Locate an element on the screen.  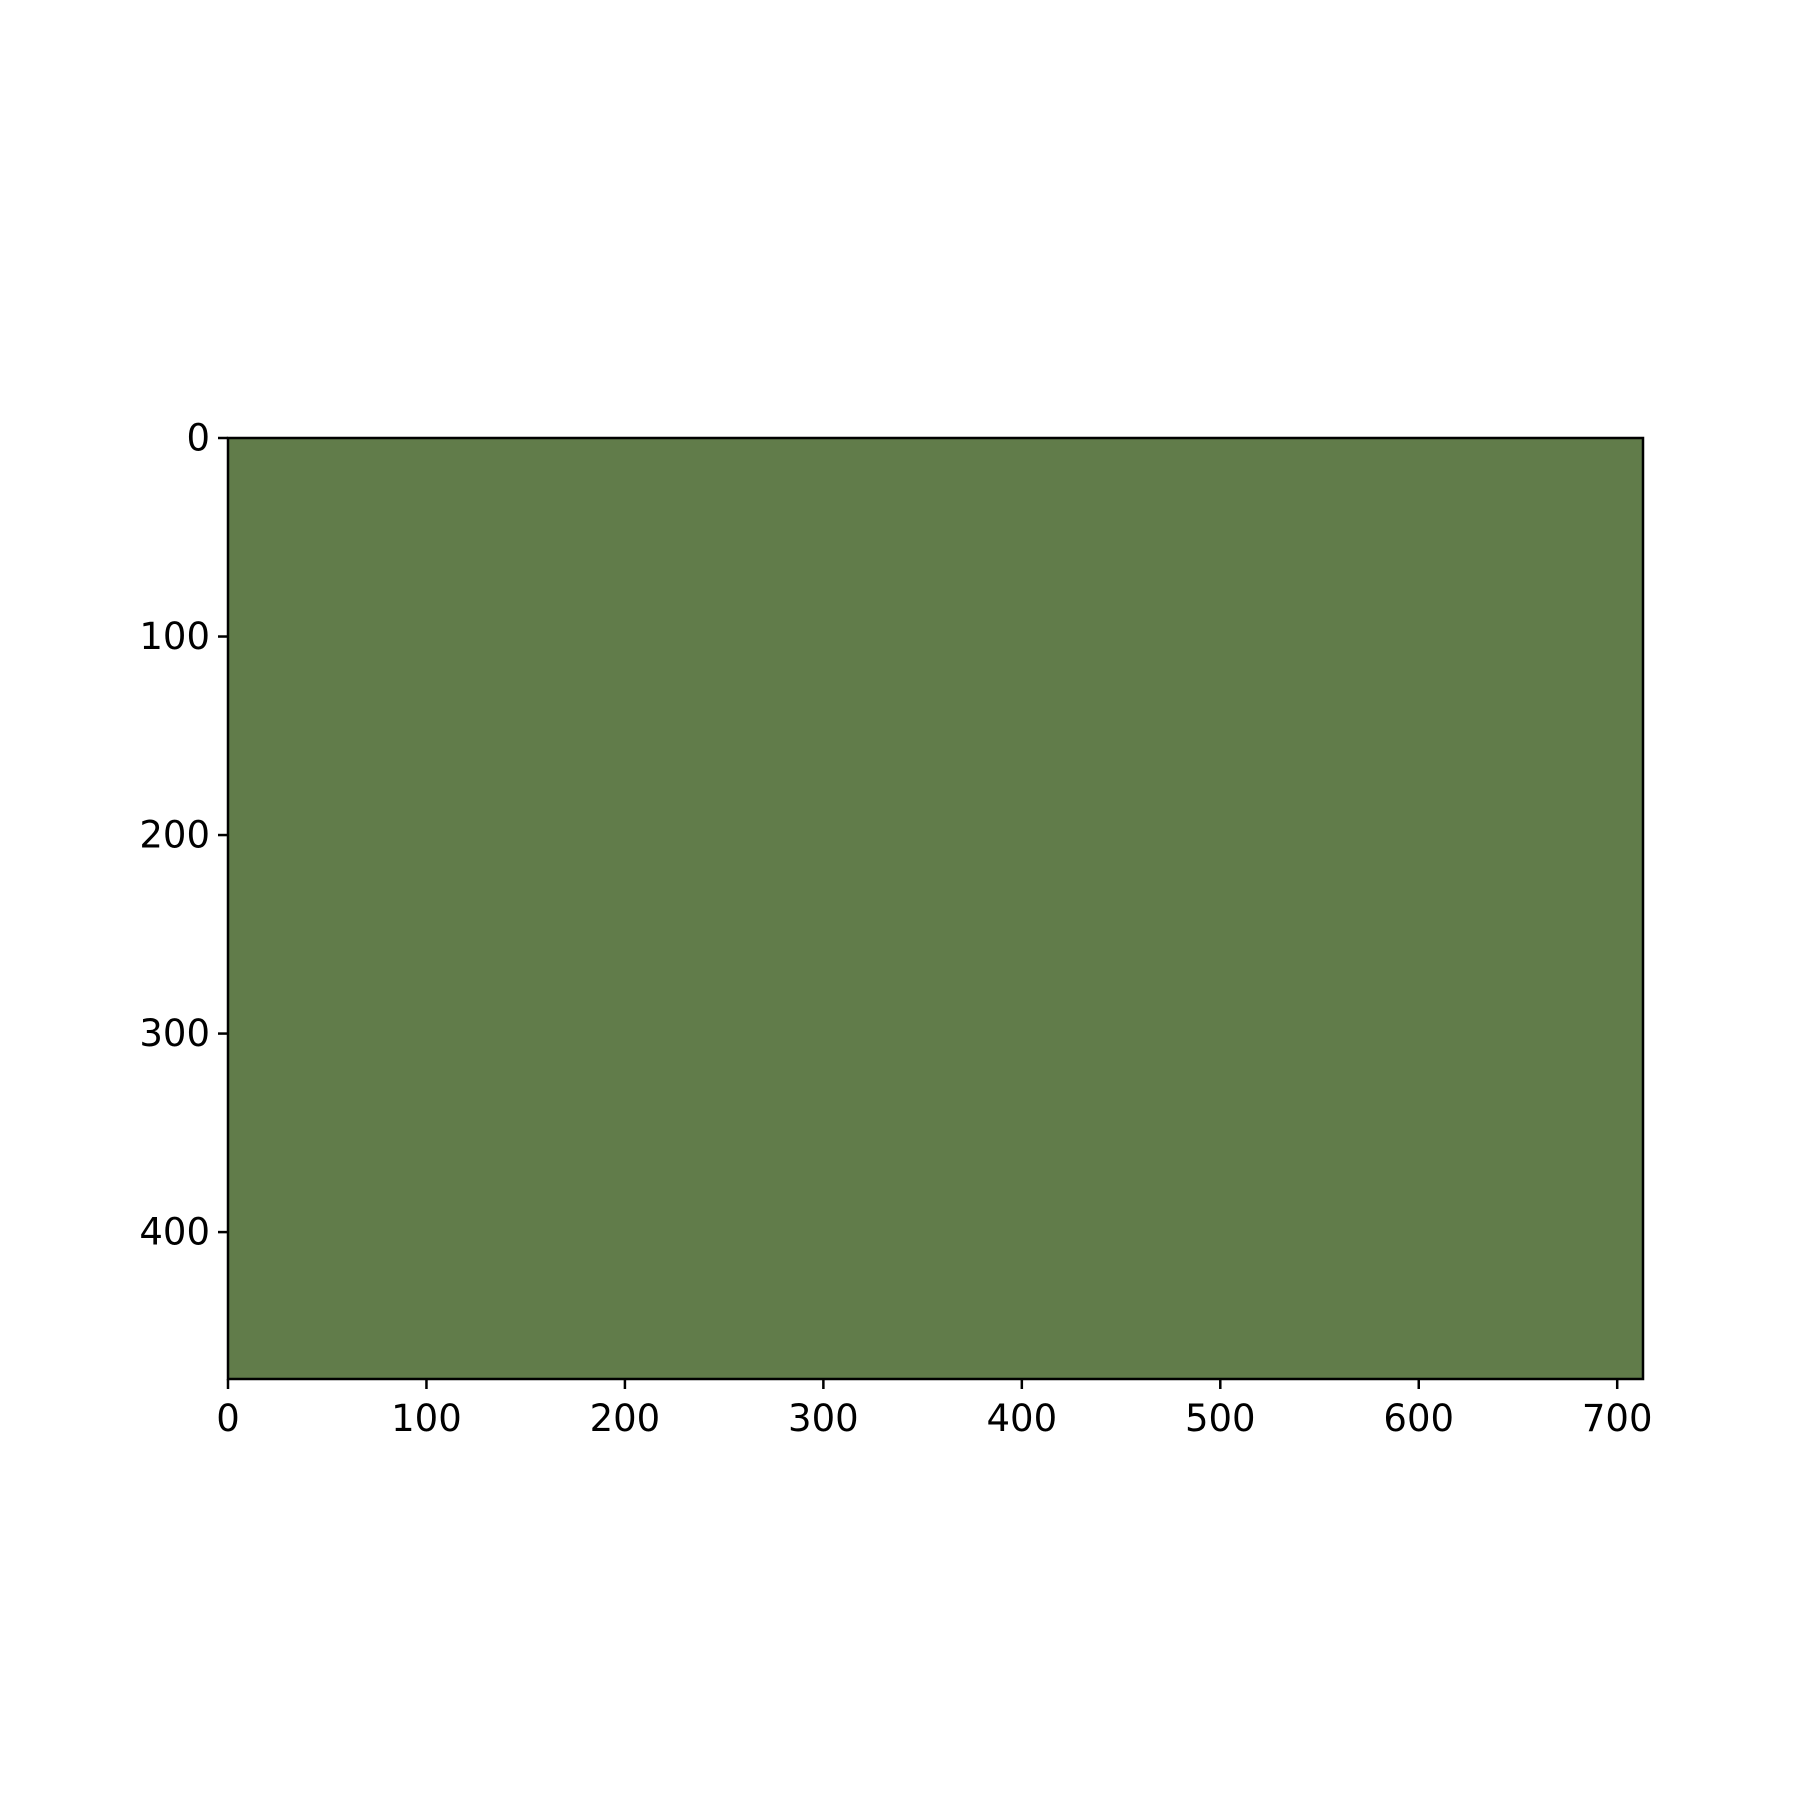
x-tick-label: 300 is located at coordinates (823, 1418).